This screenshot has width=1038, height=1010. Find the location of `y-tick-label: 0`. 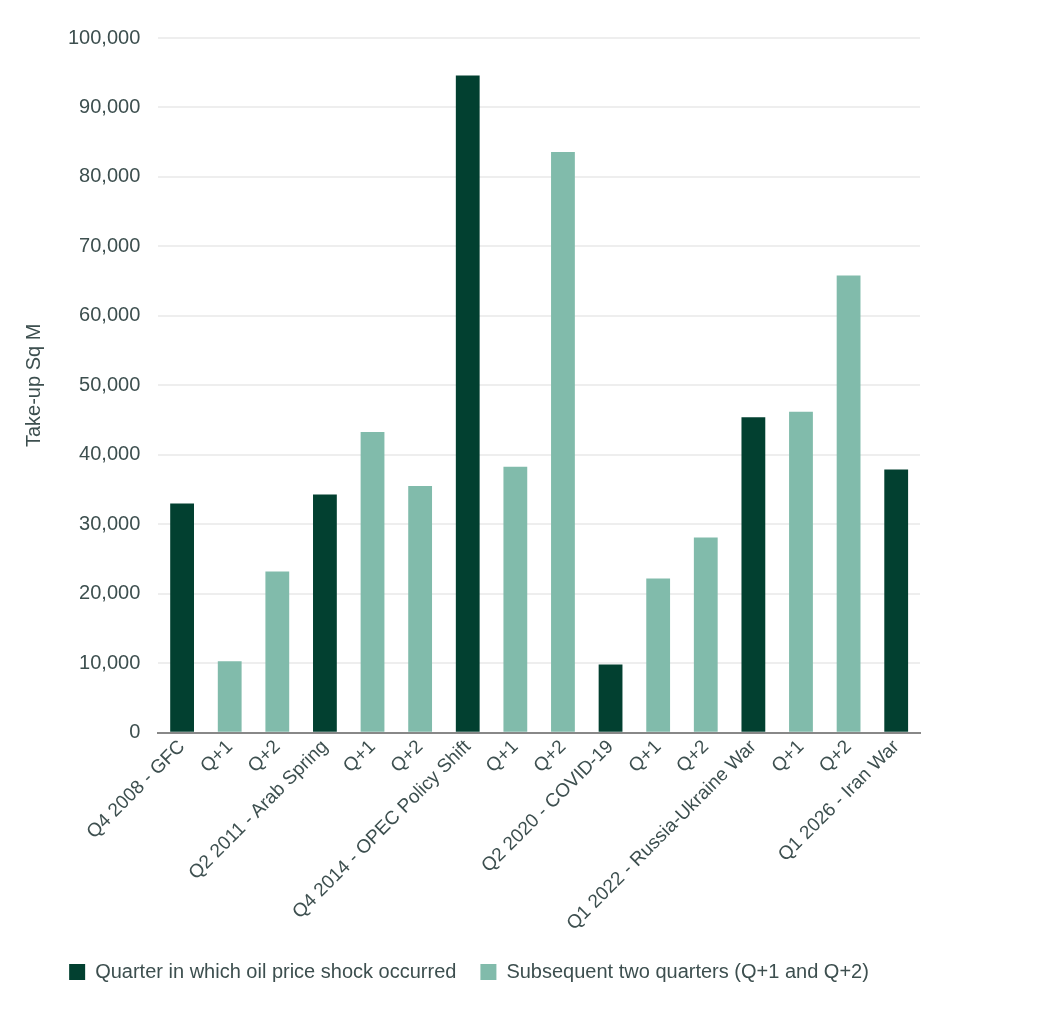

y-tick-label: 0 is located at coordinates (135, 731).